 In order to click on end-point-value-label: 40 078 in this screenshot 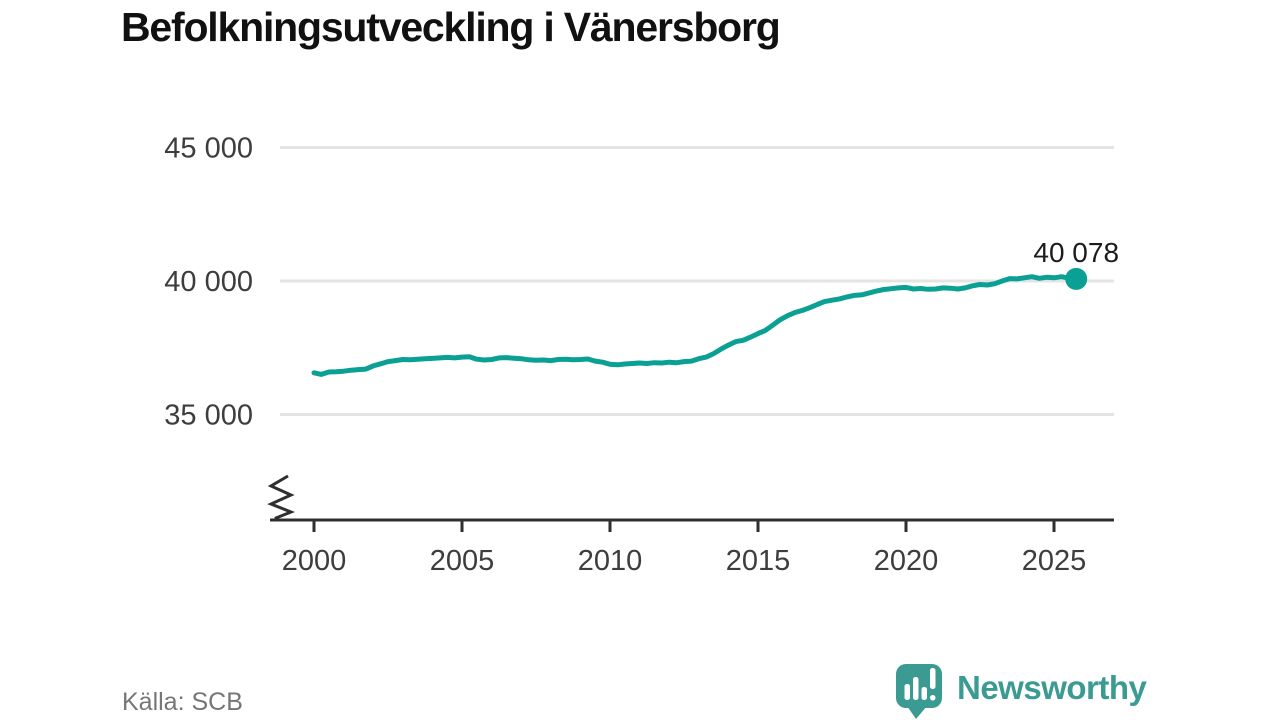, I will do `click(1076, 252)`.